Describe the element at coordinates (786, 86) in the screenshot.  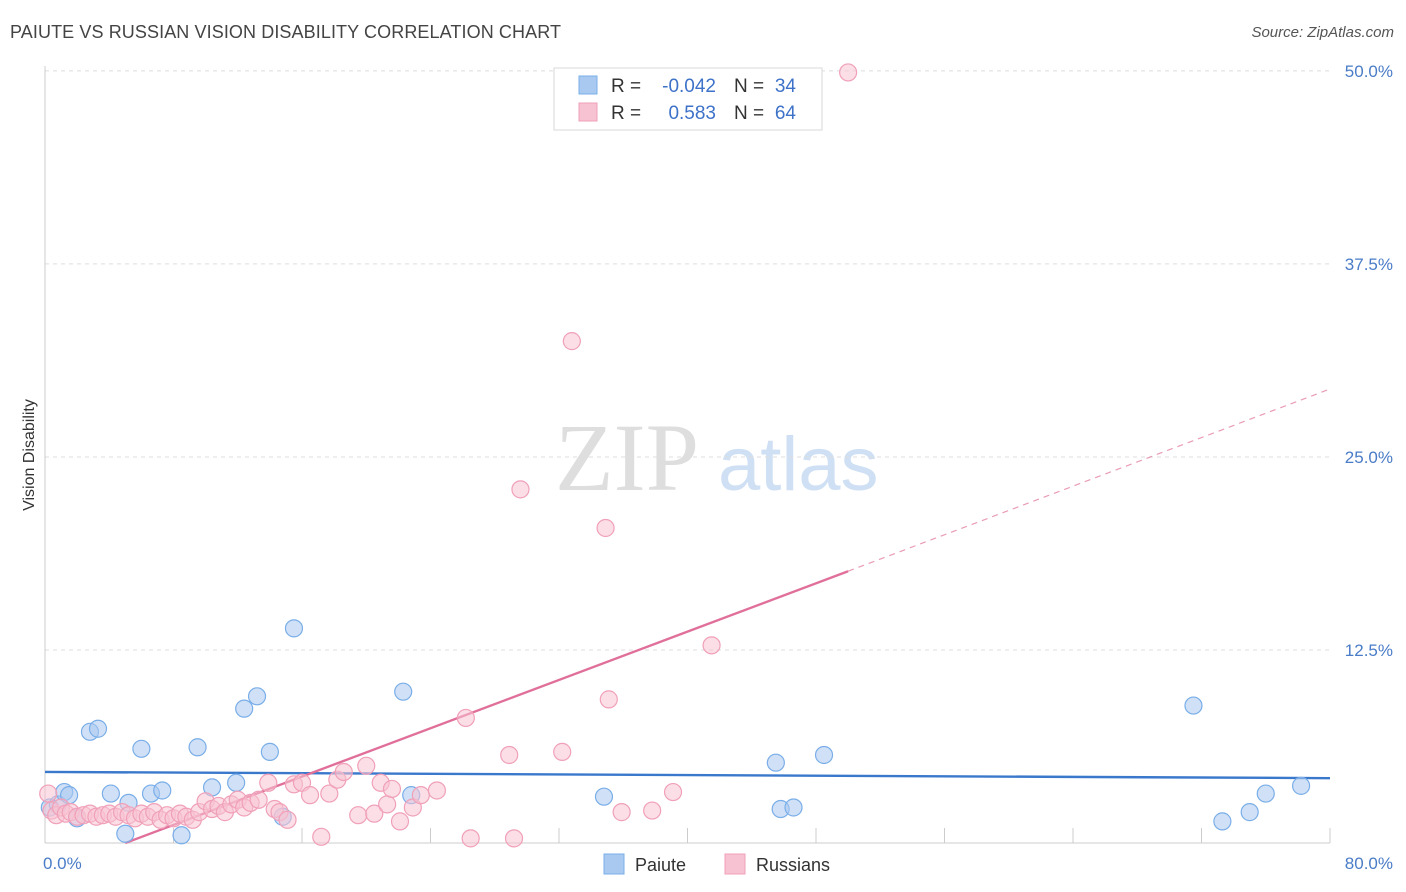
I see `legend-n-value-paiute: 34` at that location.